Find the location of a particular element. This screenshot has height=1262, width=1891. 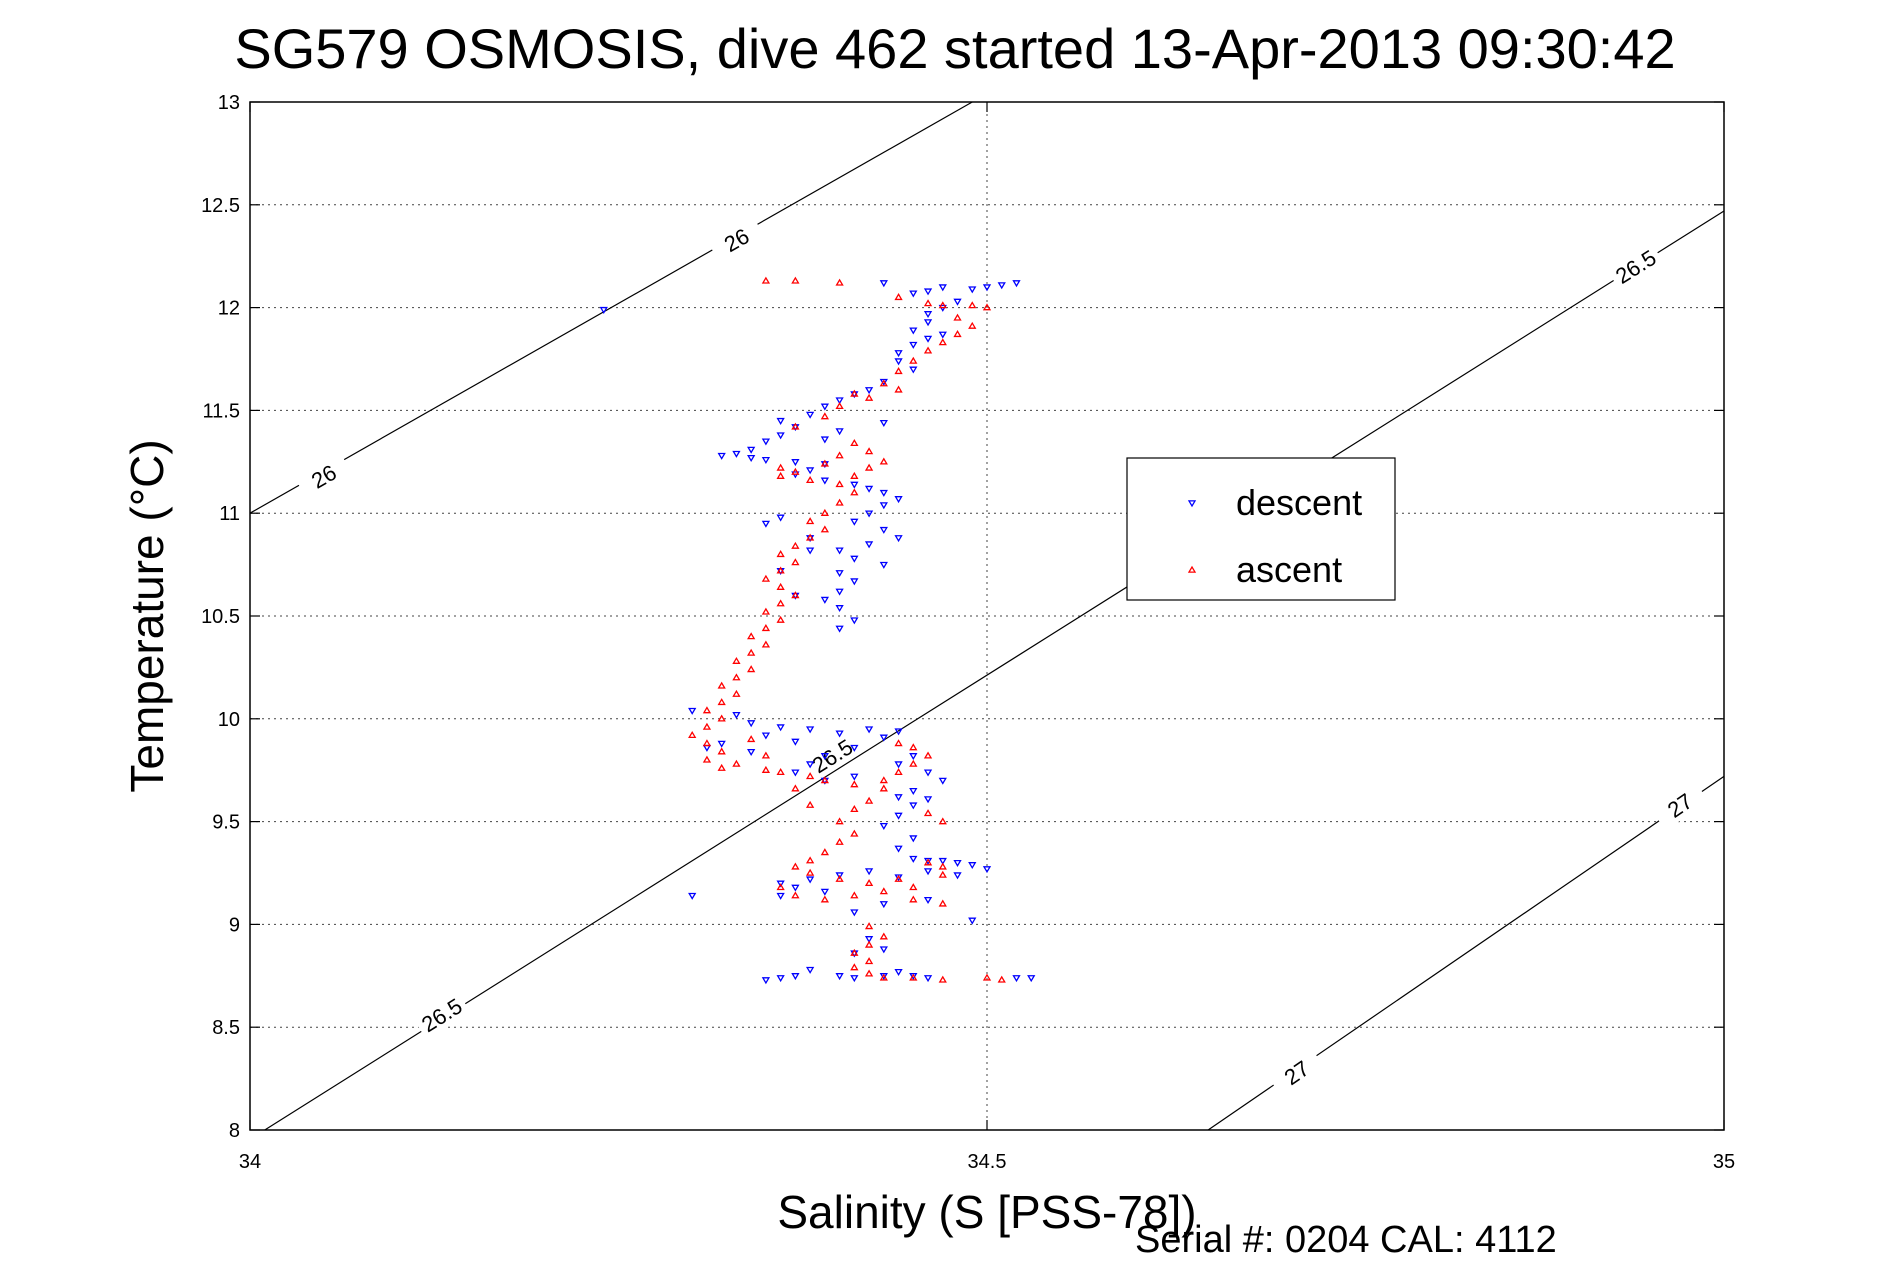

y-tick-label: 12 is located at coordinates (229, 309).